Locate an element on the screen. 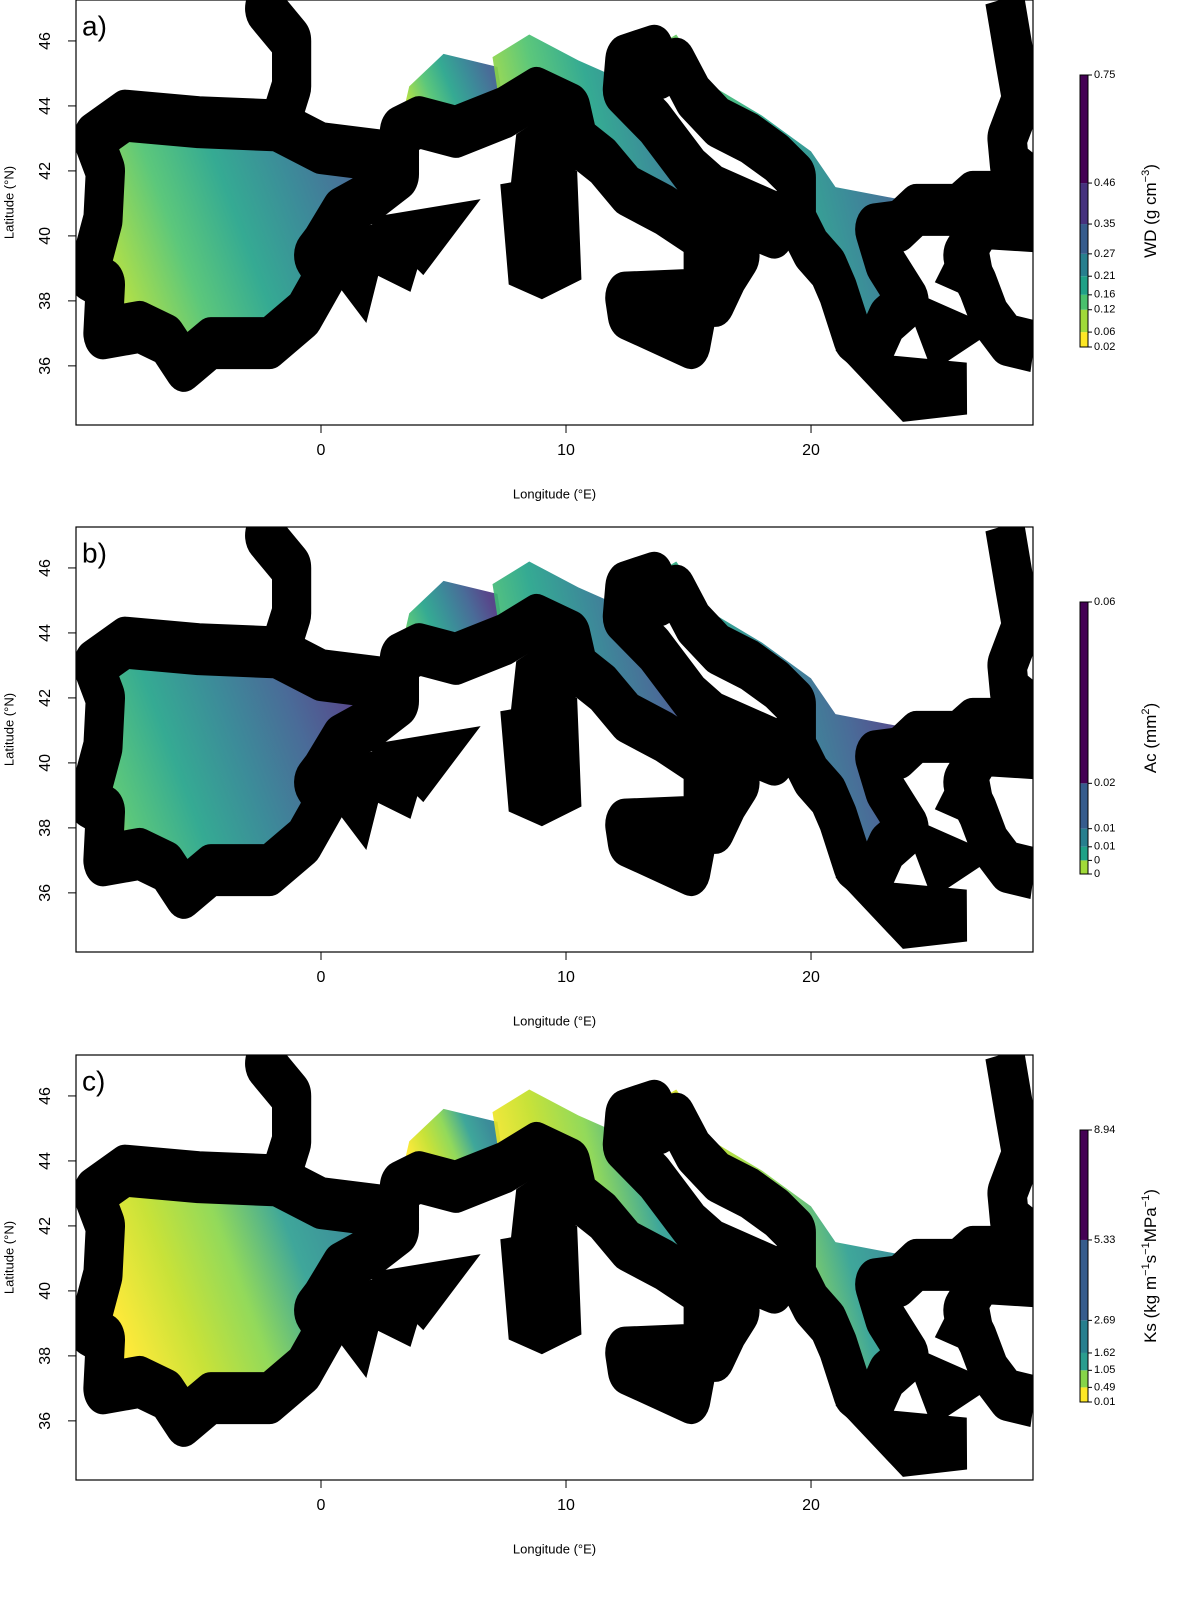 Image resolution: width=1200 pixels, height=1612 pixels. colorbar-title-part: −3 is located at coordinates (1146, 176).